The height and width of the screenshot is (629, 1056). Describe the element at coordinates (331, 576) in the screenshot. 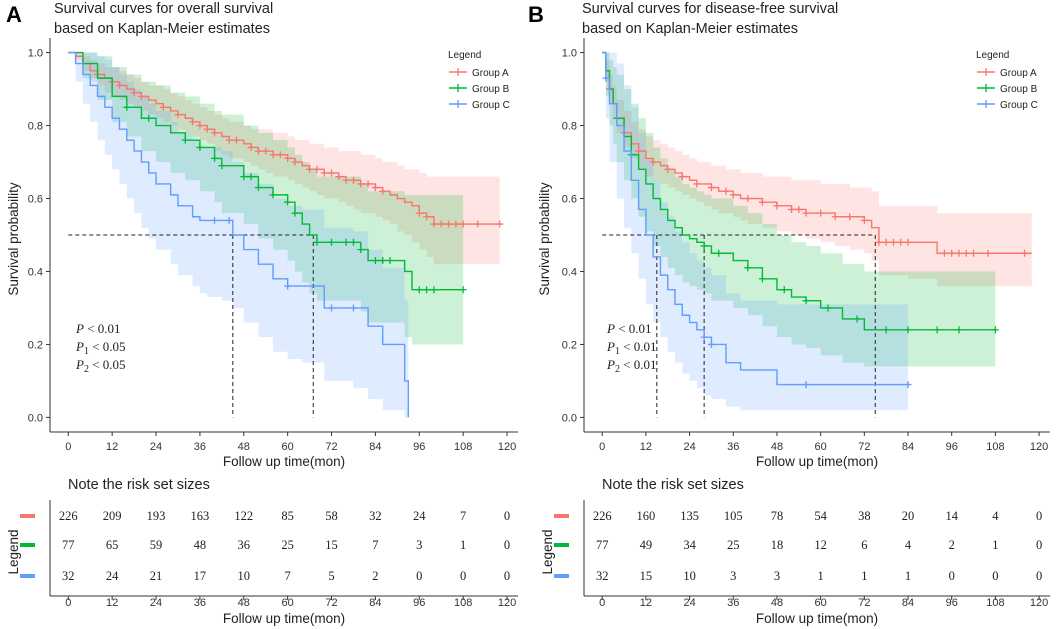

I see `panel-a-risk-cell: 5` at that location.